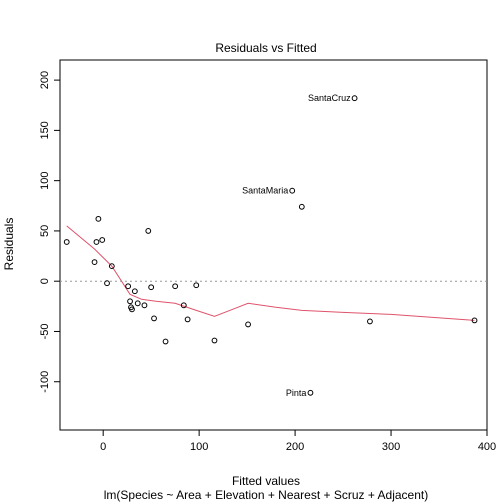 This screenshot has width=504, height=504. What do you see at coordinates (329, 98) in the screenshot?
I see `point-annotation: SantaCruz` at bounding box center [329, 98].